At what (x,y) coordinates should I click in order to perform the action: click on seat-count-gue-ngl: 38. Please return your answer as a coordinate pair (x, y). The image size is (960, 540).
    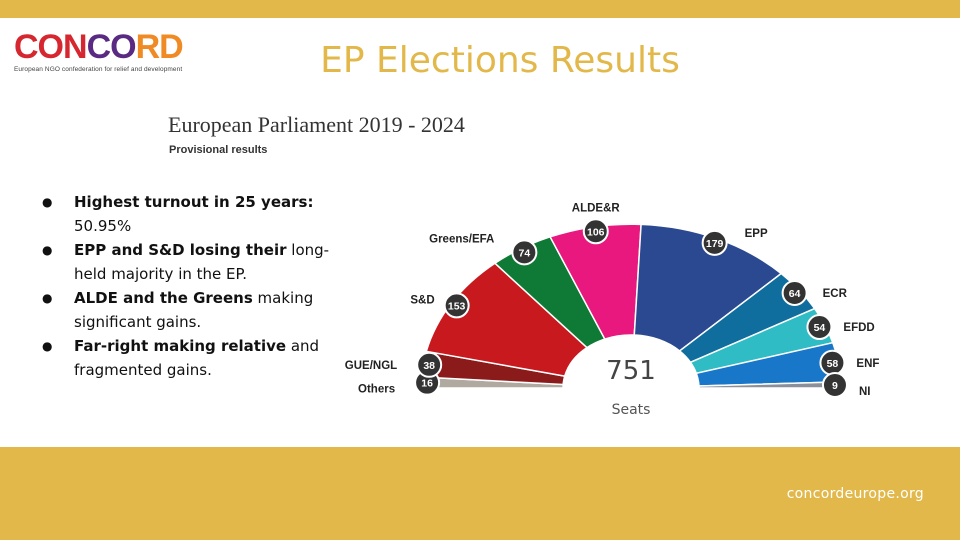
    Looking at the image, I should click on (429, 366).